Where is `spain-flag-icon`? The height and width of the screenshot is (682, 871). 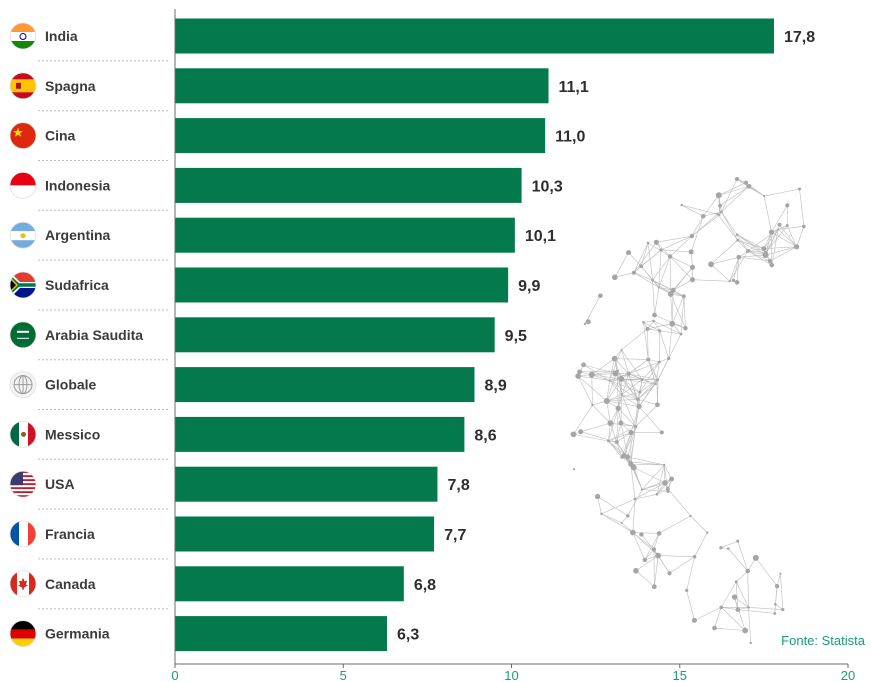 spain-flag-icon is located at coordinates (23, 86).